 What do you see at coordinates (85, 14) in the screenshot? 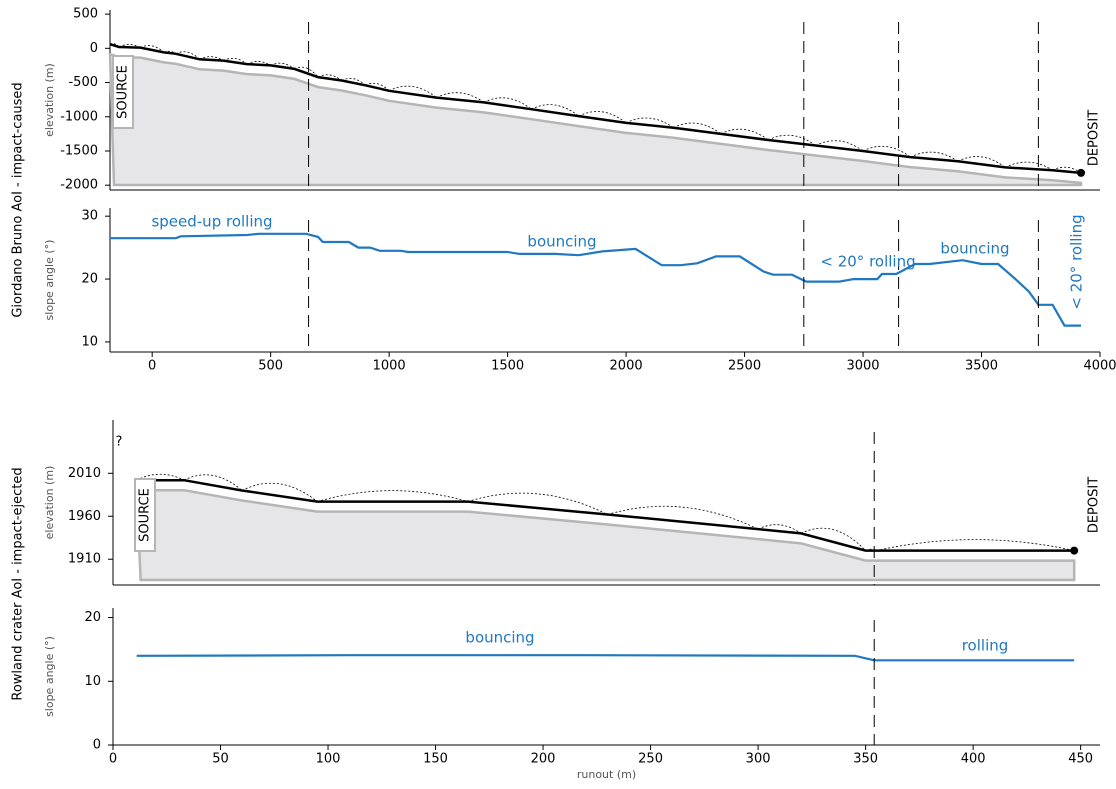
I see `y-tick-label: 500` at bounding box center [85, 14].